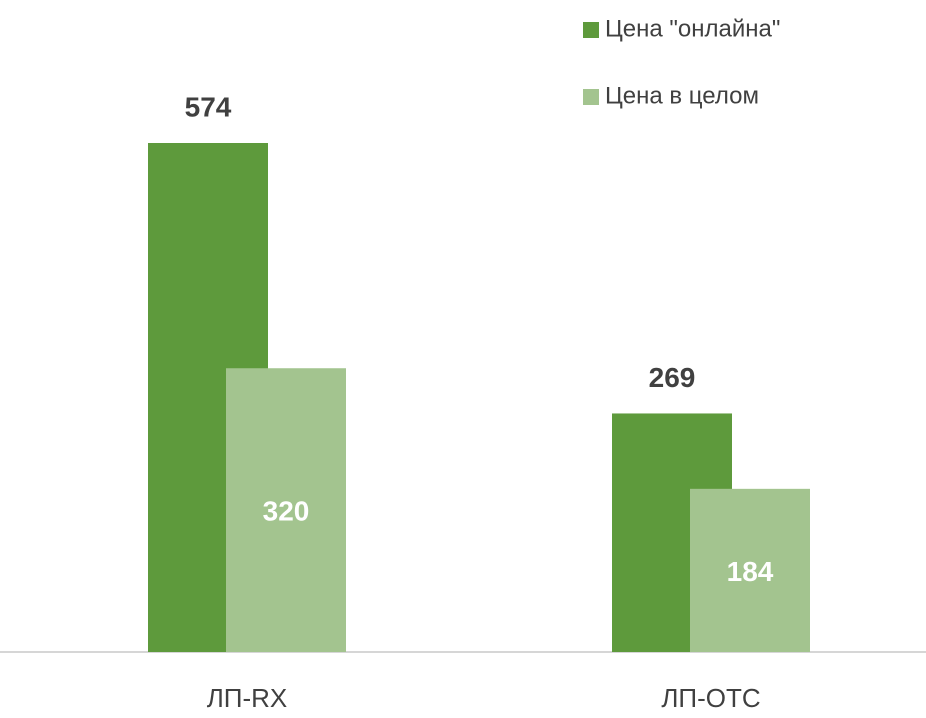  Describe the element at coordinates (710, 698) in the screenshot. I see `x-tick-label: ЛП-OTC` at that location.